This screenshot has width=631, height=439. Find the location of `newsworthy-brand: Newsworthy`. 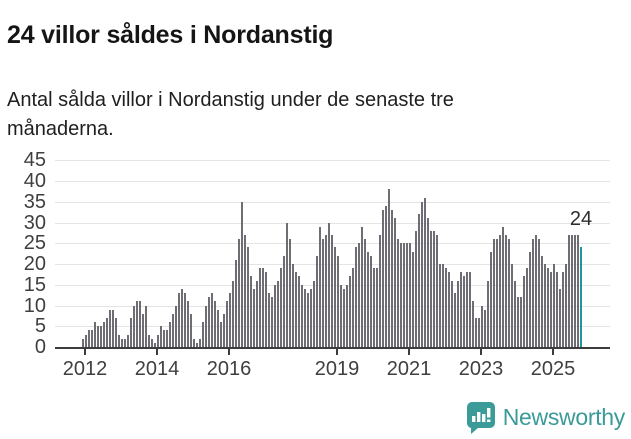

newsworthy-brand: Newsworthy is located at coordinates (545, 417).